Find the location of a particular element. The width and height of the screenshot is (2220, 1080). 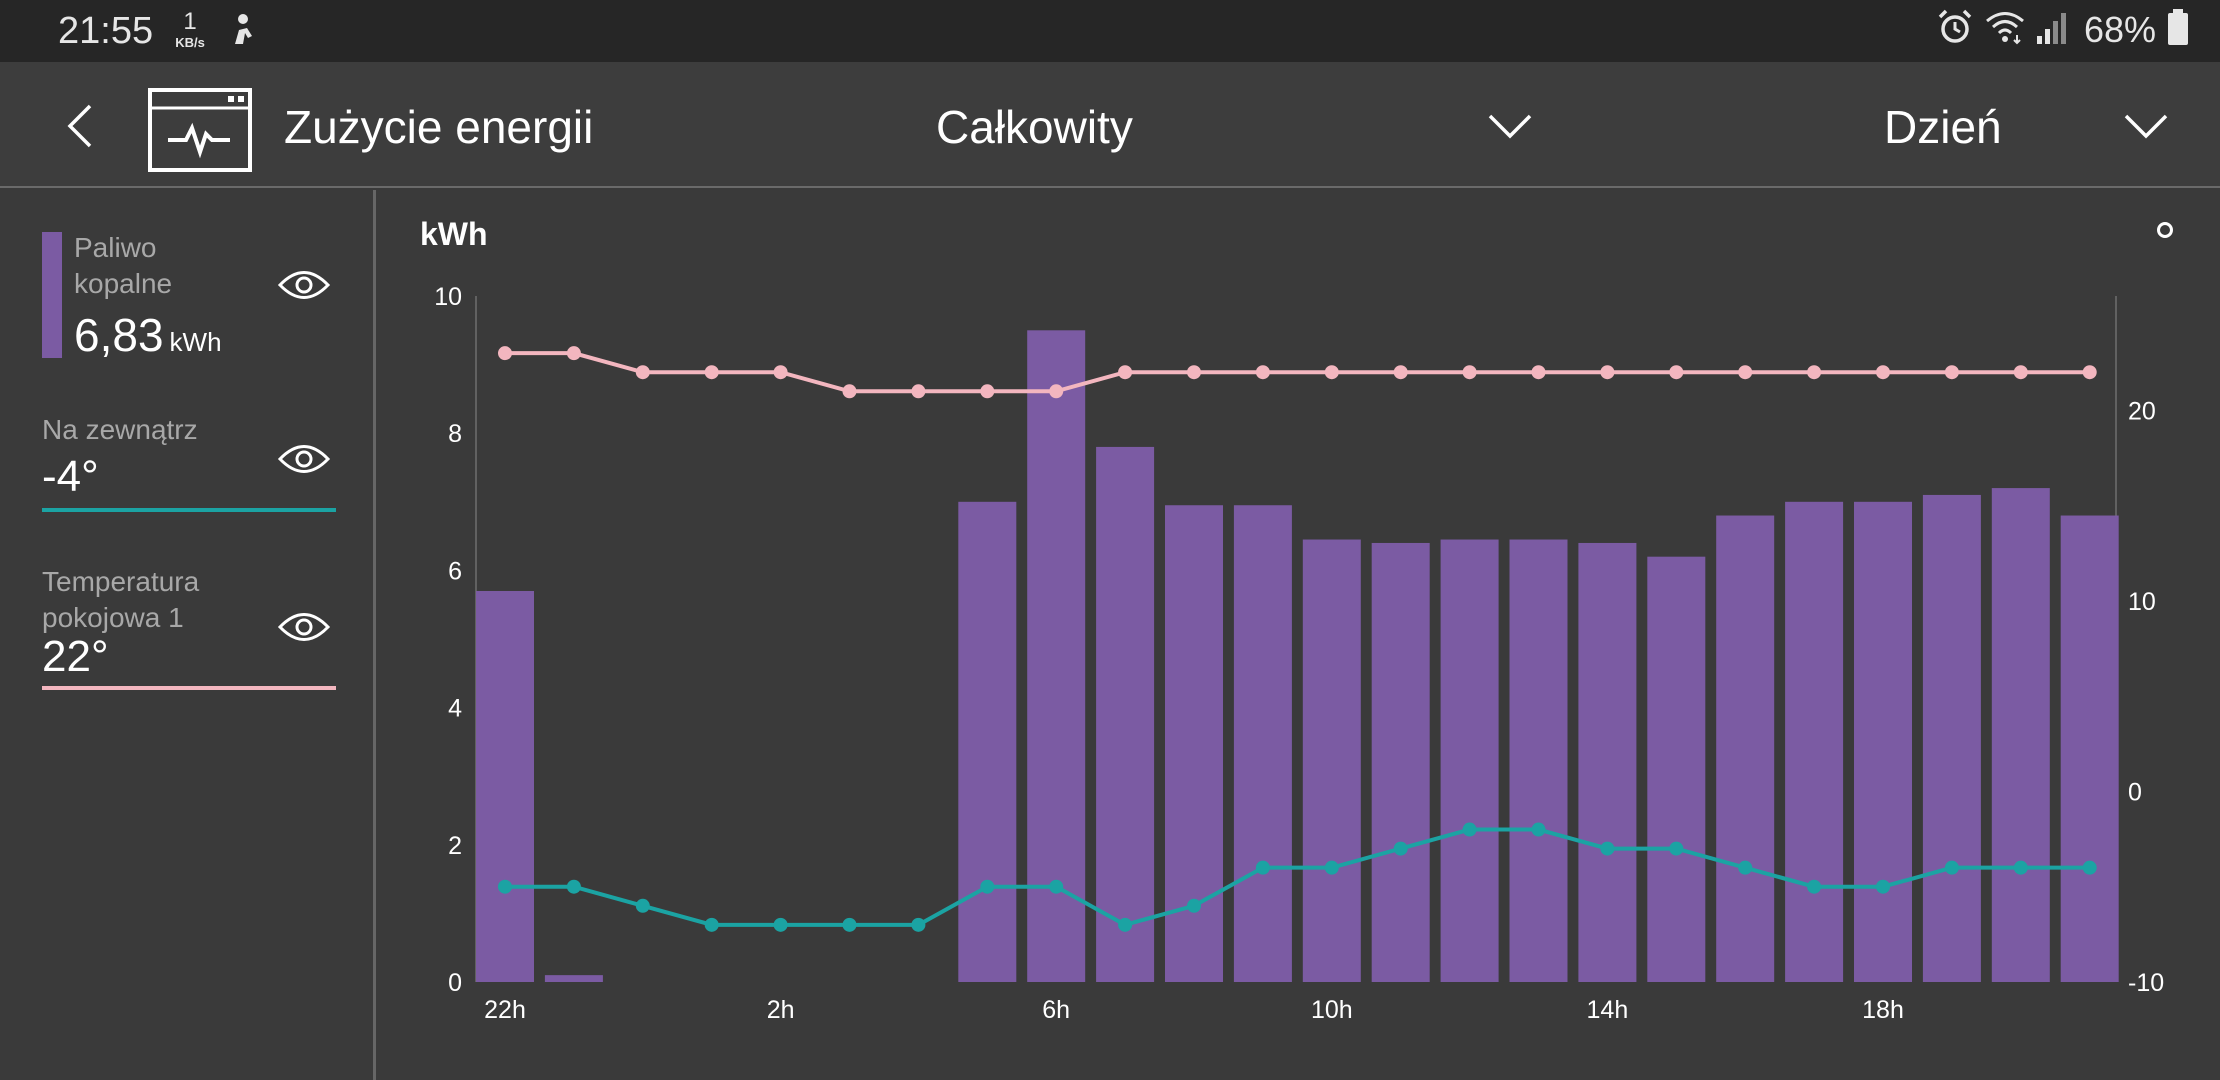

x-tick-label: 18h is located at coordinates (1883, 1010).